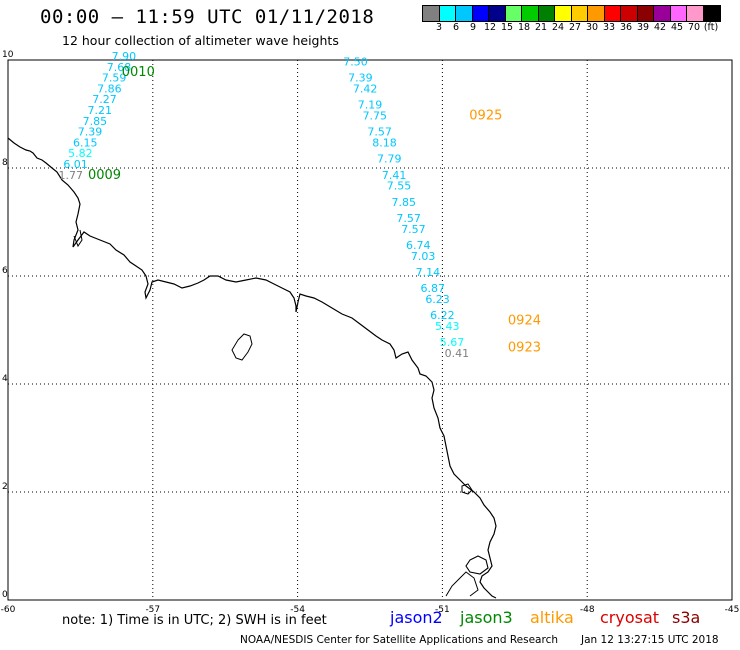 The image size is (740, 650). Describe the element at coordinates (8, 55) in the screenshot. I see `y-tick-label: 10` at that location.